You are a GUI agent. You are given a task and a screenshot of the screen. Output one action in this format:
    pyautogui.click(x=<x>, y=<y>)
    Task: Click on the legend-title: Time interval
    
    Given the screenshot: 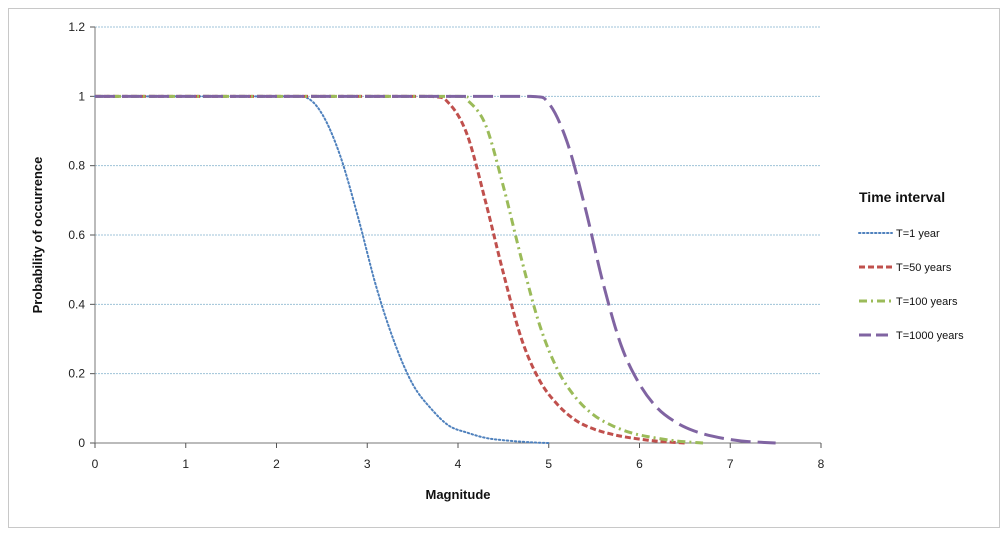 What is the action you would take?
    pyautogui.click(x=902, y=197)
    